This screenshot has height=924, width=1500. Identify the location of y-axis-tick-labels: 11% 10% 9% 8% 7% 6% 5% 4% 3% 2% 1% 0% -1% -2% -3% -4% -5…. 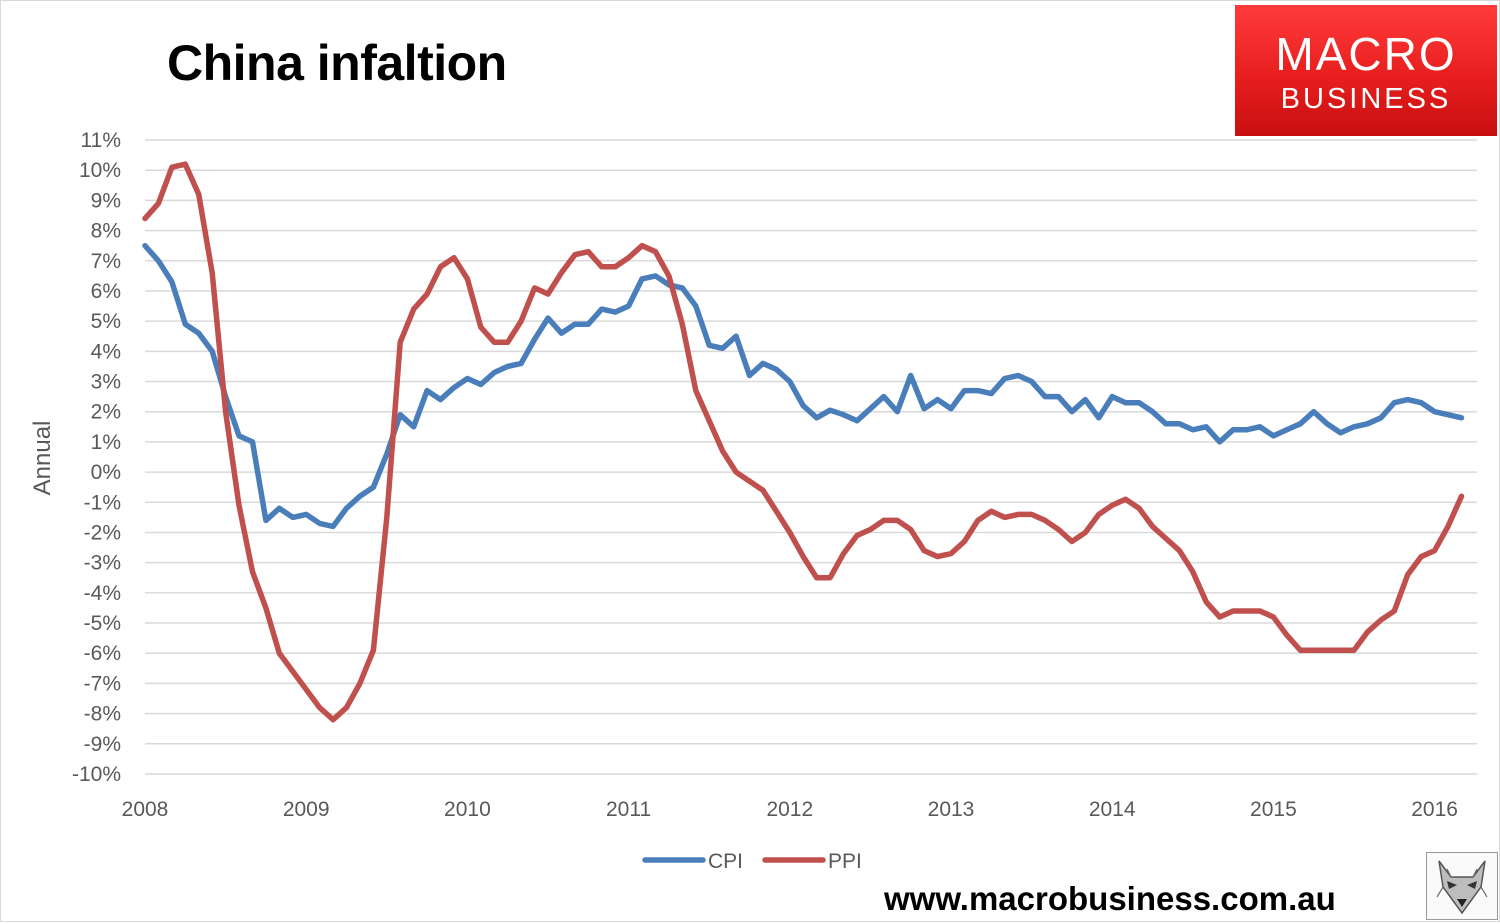
(96, 457).